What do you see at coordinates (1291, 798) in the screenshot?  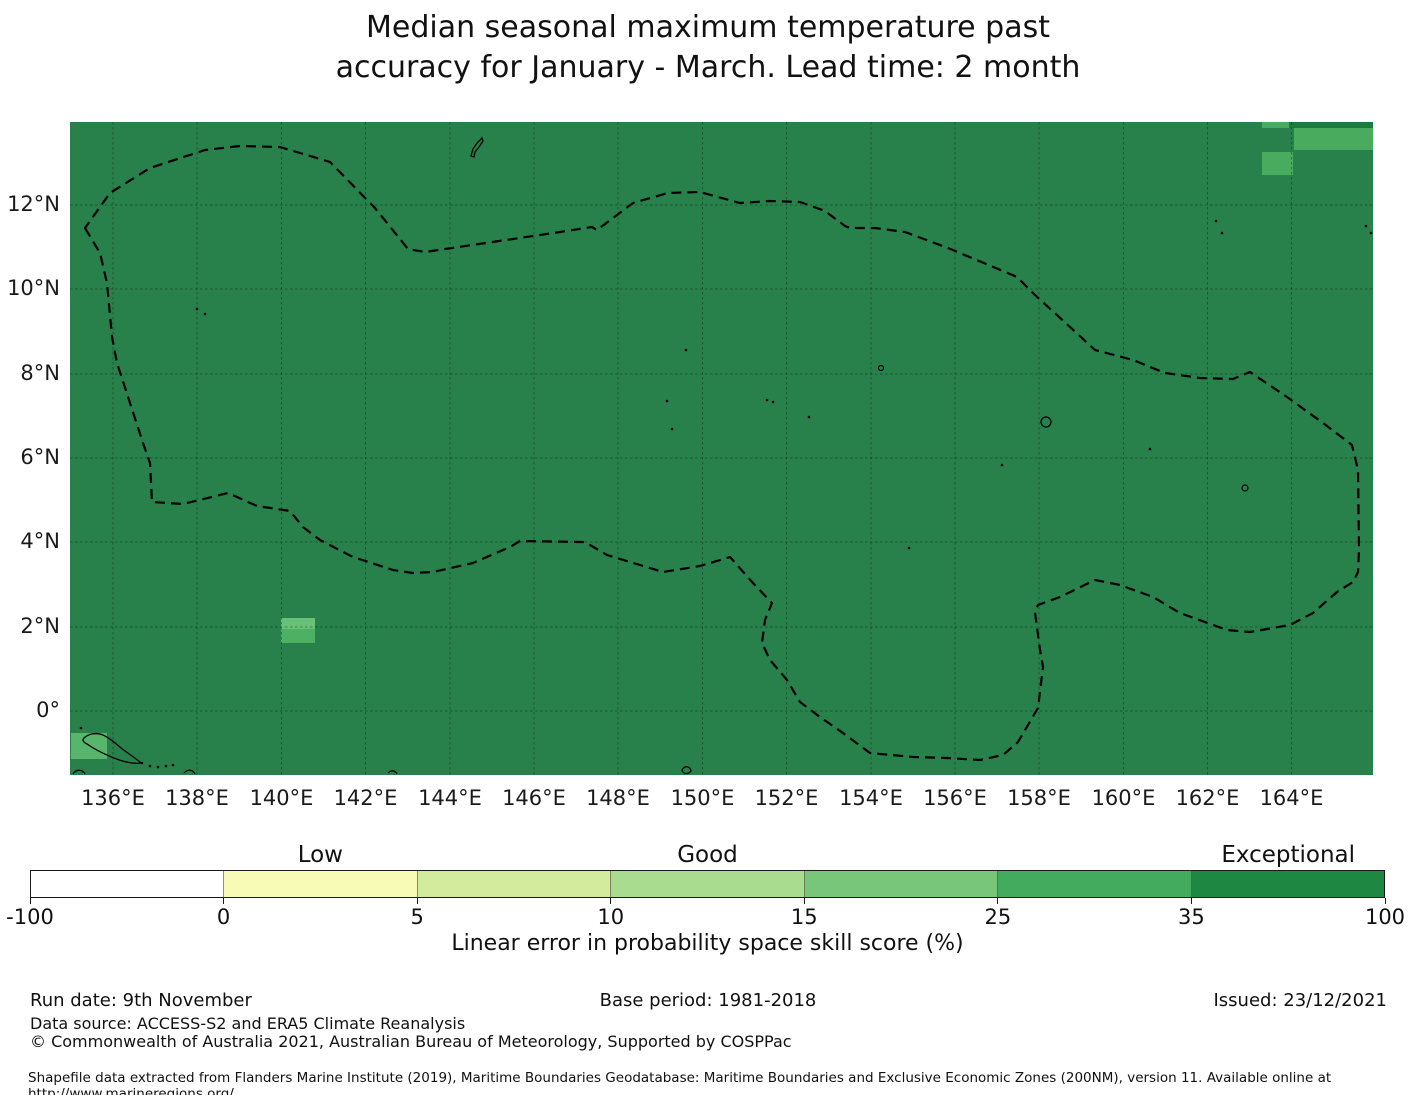 I see `longitude-tick-label: 164°E` at bounding box center [1291, 798].